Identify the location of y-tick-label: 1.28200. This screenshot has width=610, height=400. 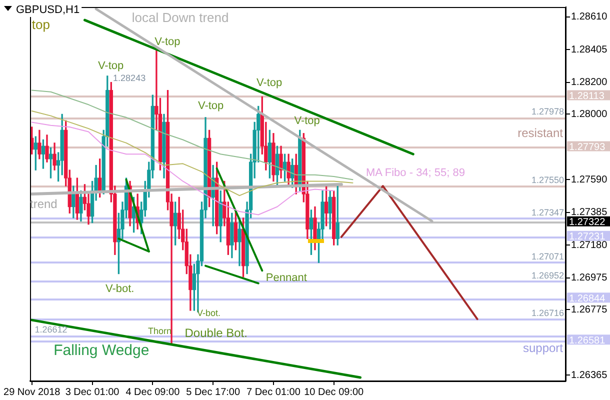
(589, 82).